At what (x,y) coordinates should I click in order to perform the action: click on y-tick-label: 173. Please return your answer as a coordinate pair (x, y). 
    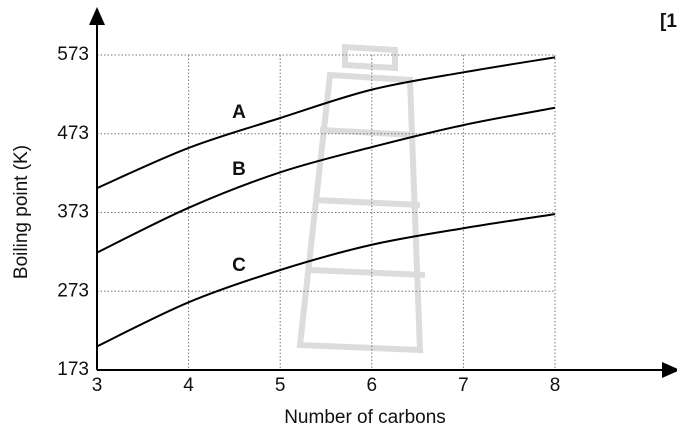
    Looking at the image, I should click on (73, 369).